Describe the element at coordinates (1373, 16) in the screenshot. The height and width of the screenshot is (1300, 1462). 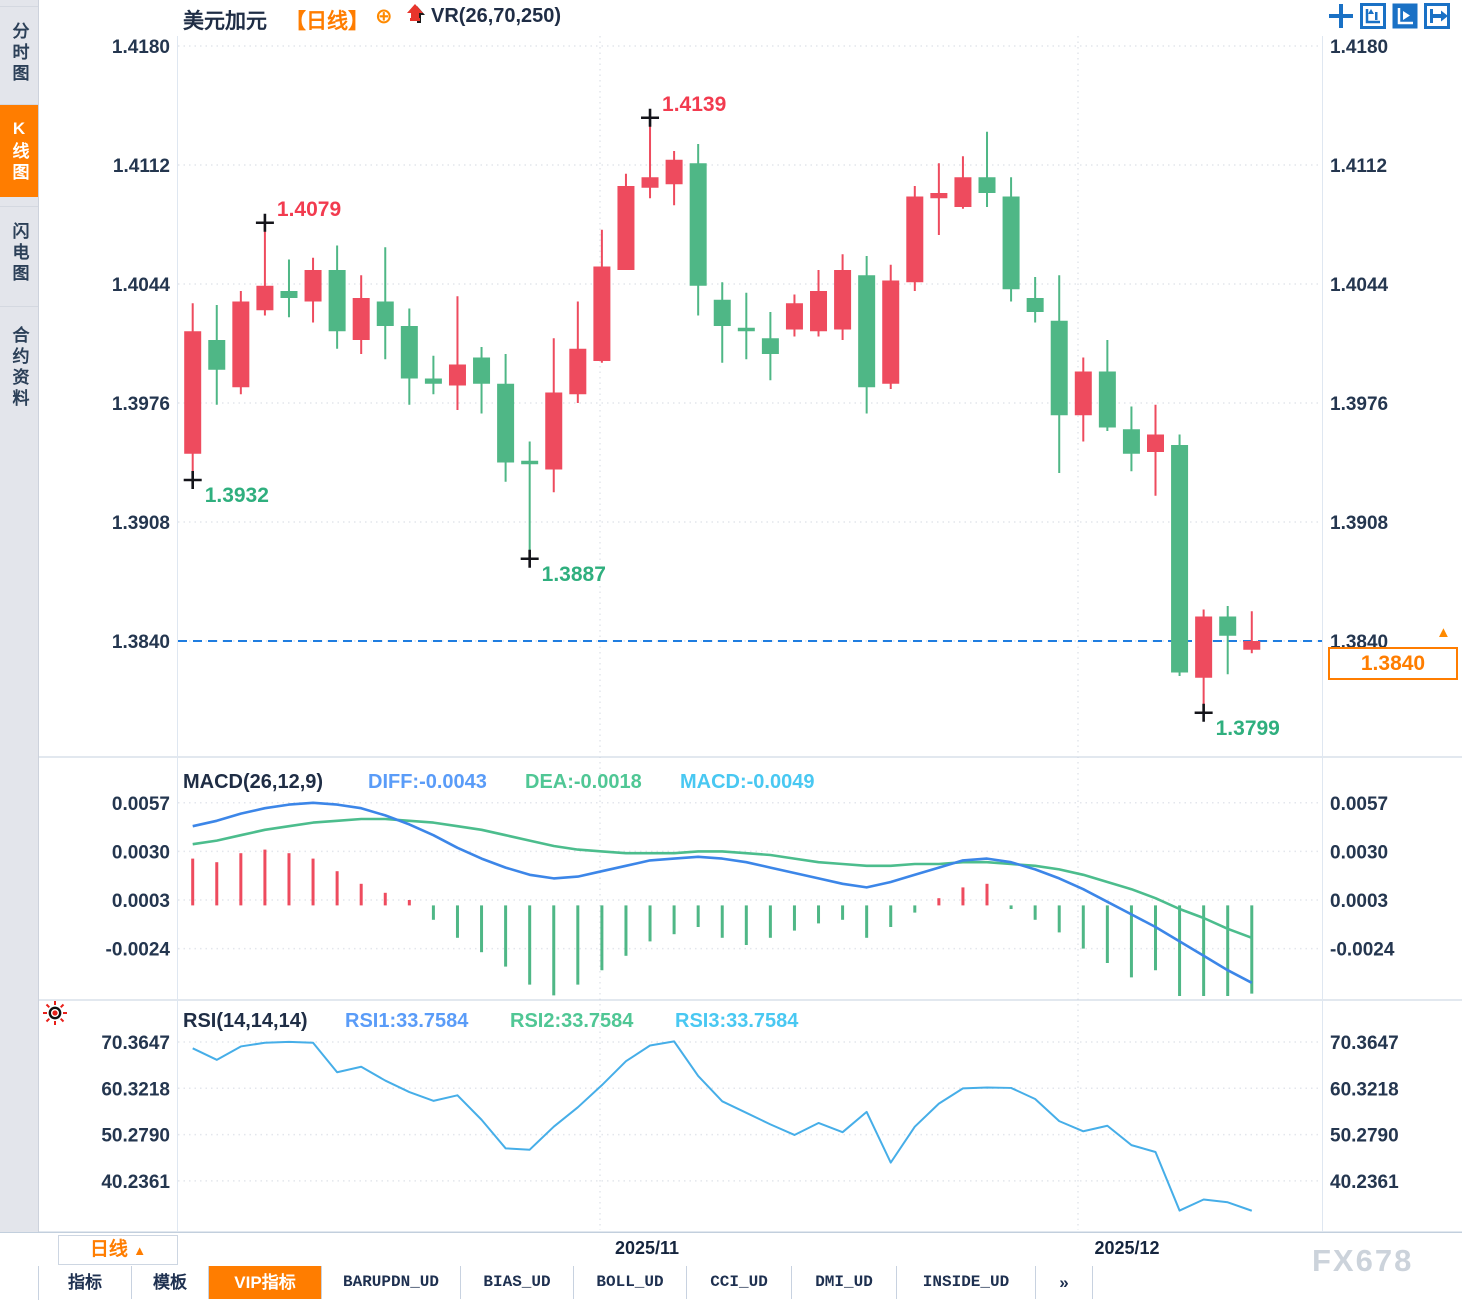
I see `axis-chart-icon` at that location.